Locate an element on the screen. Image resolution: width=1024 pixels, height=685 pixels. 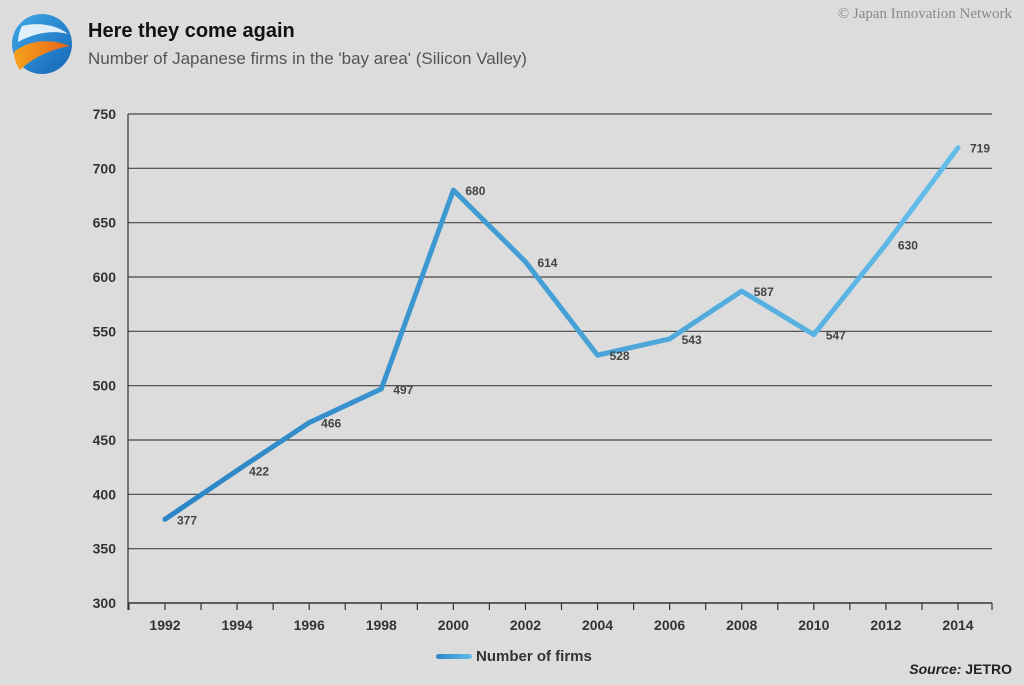
y-tick-label: 750 is located at coordinates (105, 114).